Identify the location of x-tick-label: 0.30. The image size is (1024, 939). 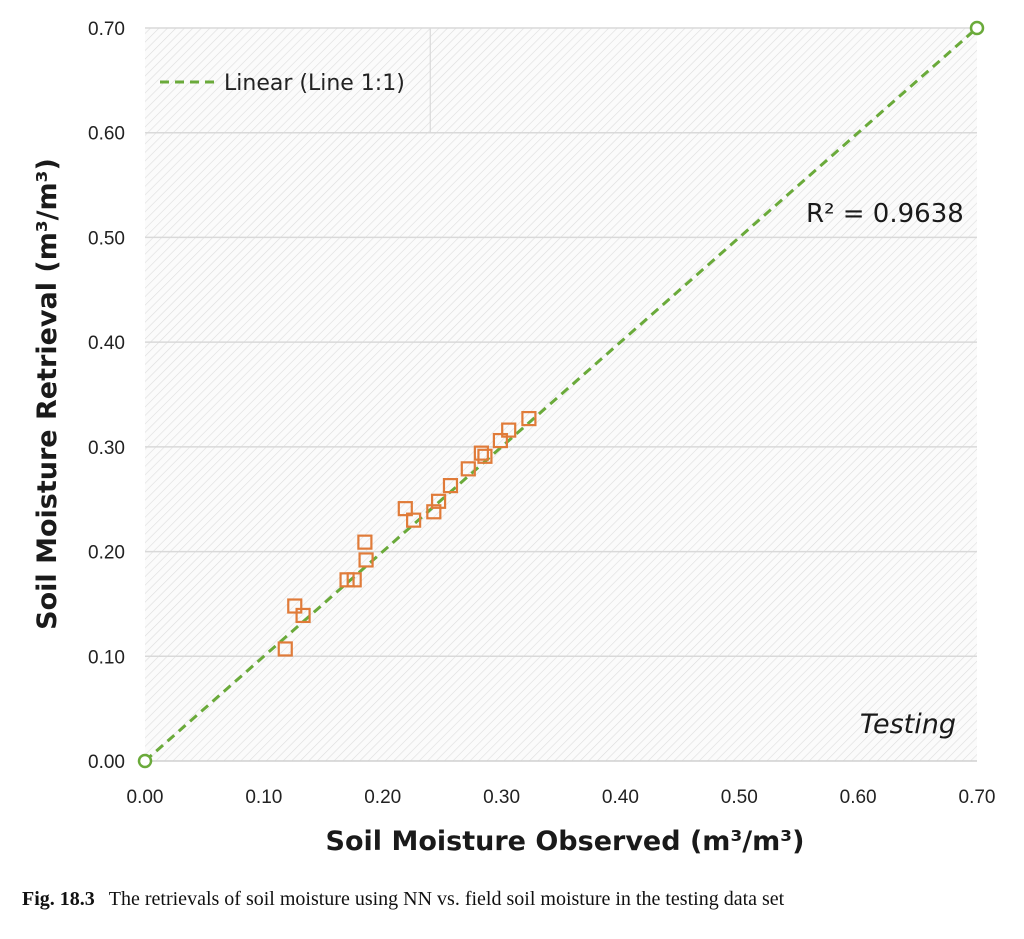
(501, 797).